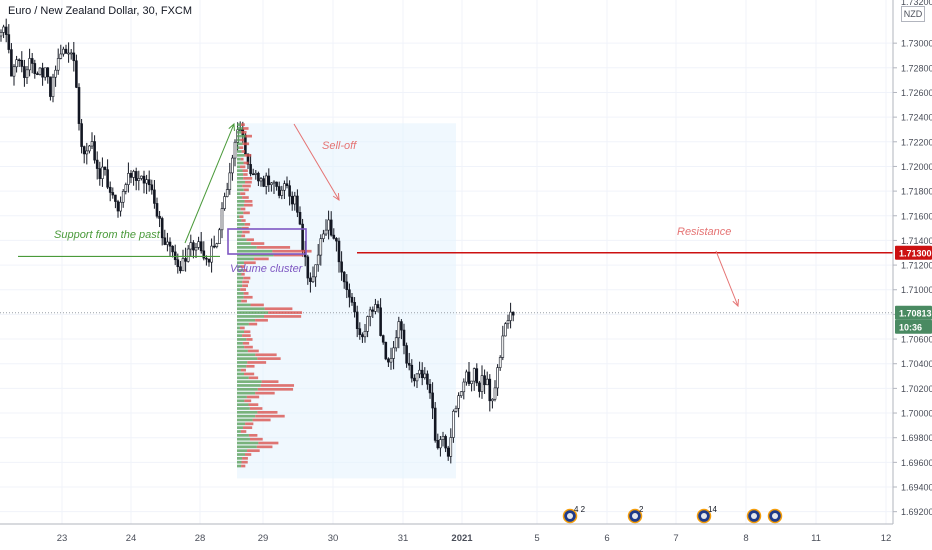 The width and height of the screenshot is (932, 550). Describe the element at coordinates (462, 538) in the screenshot. I see `x-tick-label: 2021` at that location.